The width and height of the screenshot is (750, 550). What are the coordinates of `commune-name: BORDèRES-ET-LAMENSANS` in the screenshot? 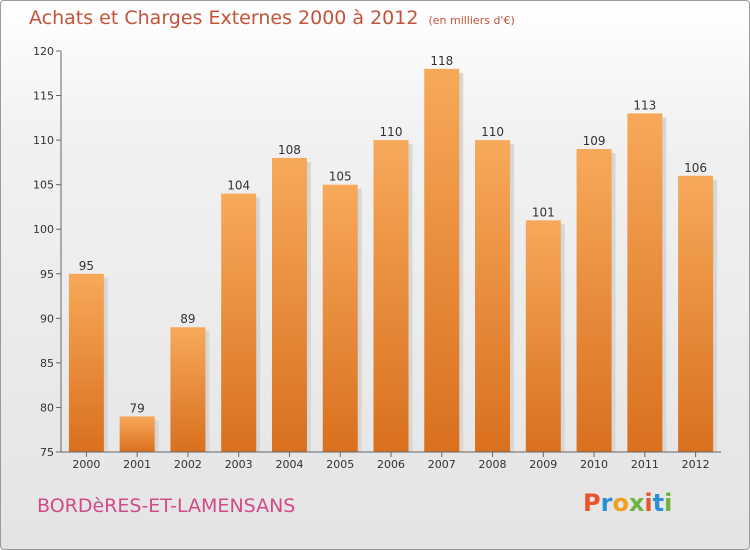 It's located at (166, 506).